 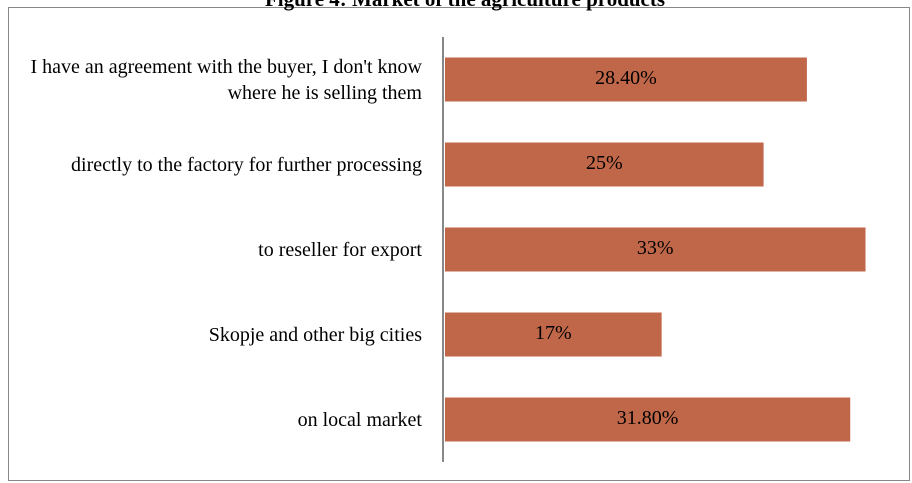 I want to click on value-label: 28.40%, so click(x=626, y=78).